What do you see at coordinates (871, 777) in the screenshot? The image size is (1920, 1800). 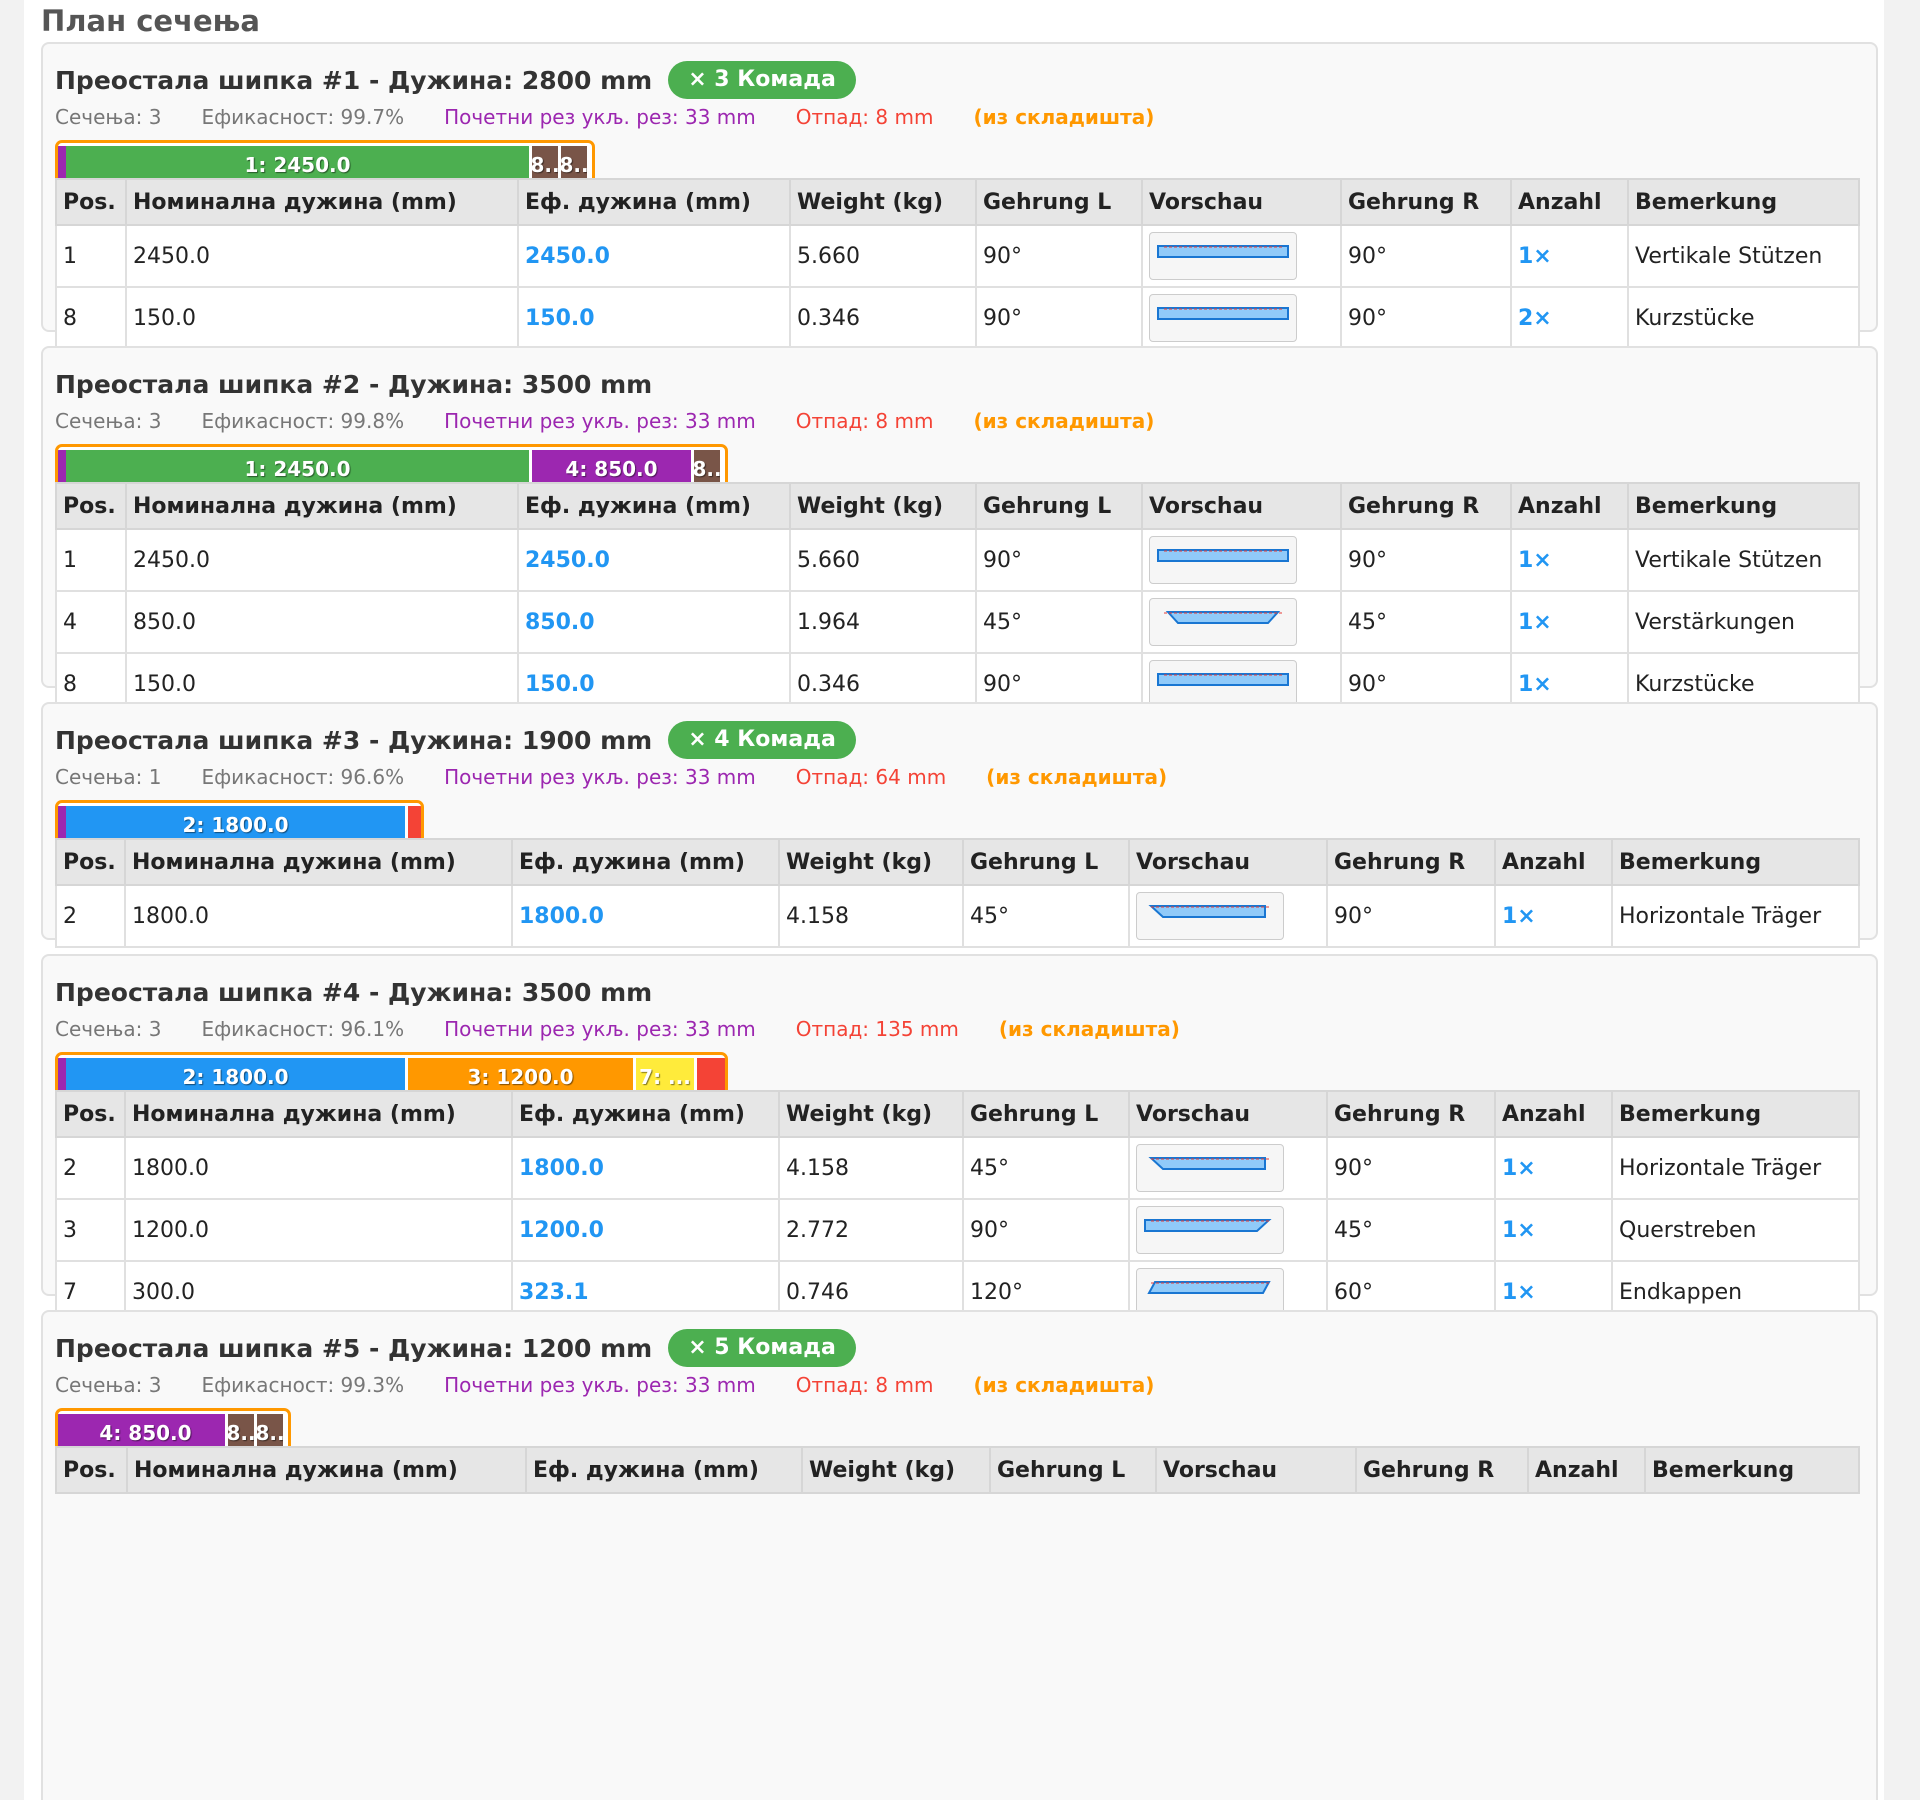 I see `waste-value: Отпад: 64 mm` at bounding box center [871, 777].